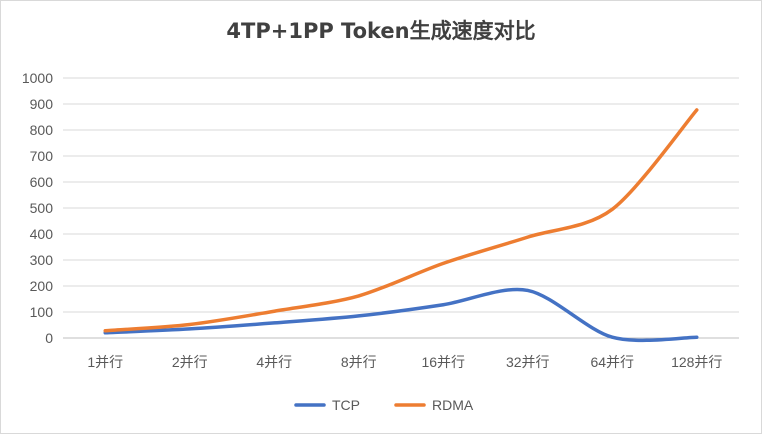 The image size is (762, 434). What do you see at coordinates (42, 156) in the screenshot?
I see `y-tick-label: 700` at bounding box center [42, 156].